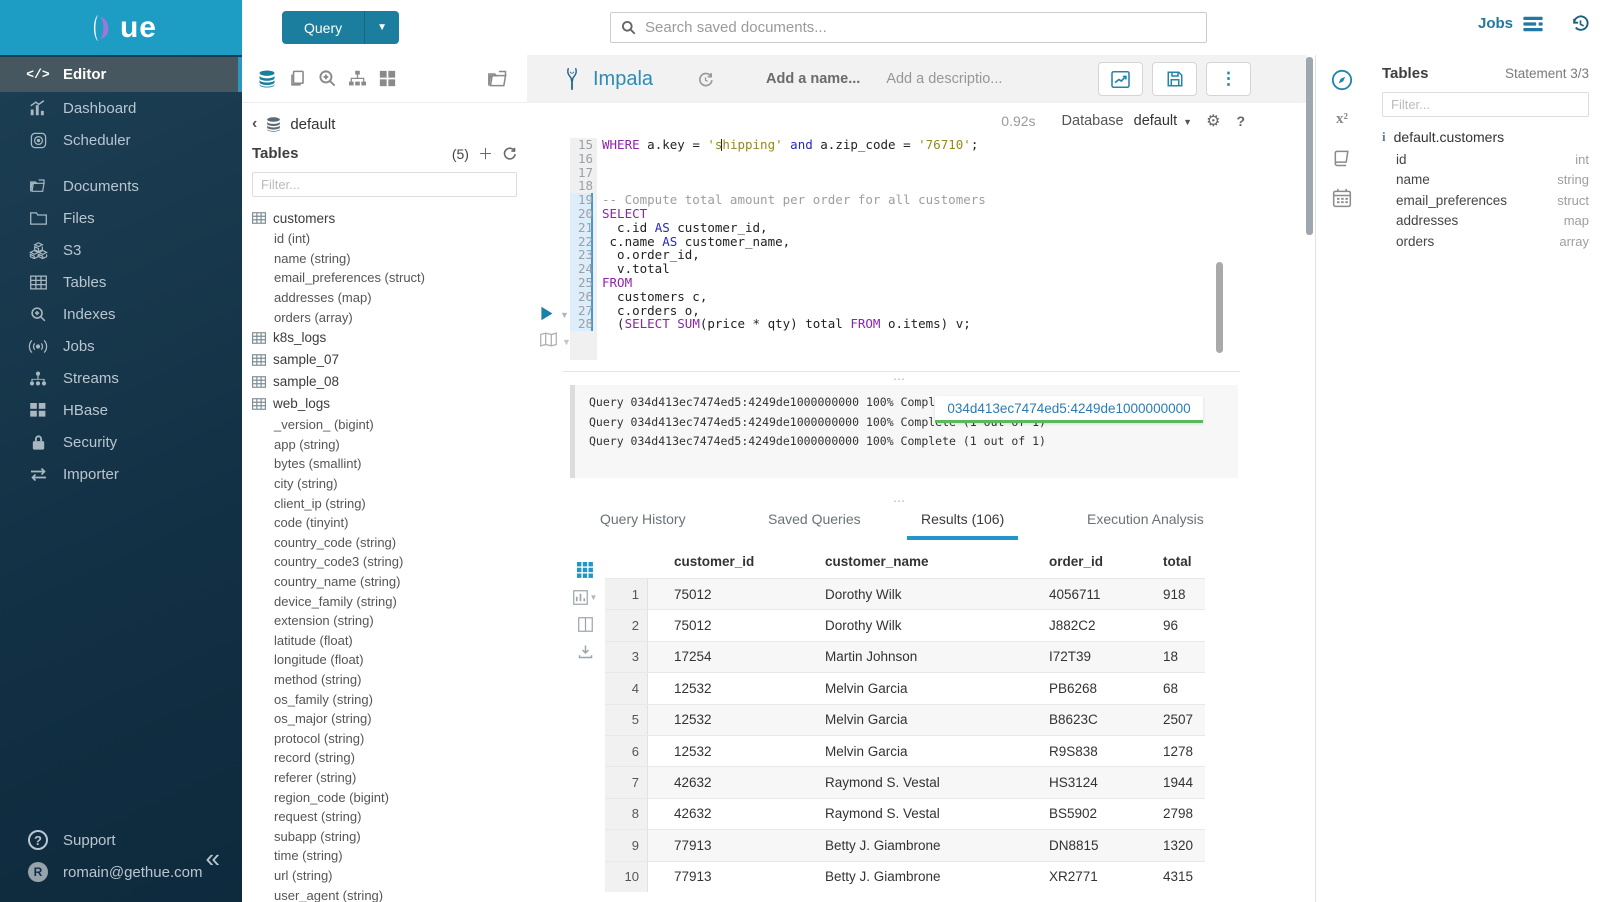  Describe the element at coordinates (121, 474) in the screenshot. I see `sidebar-item-importer: Importer` at that location.